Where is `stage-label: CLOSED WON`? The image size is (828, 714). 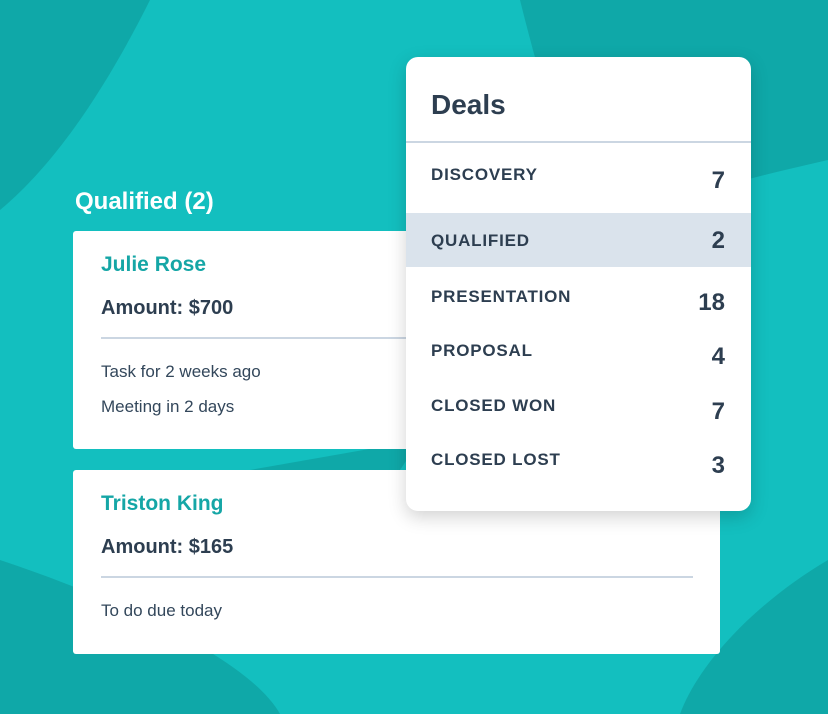
stage-label: CLOSED WON is located at coordinates (494, 405).